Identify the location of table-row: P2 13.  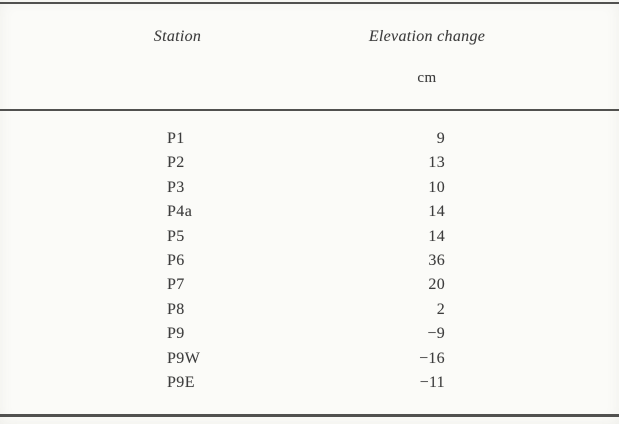
(309, 163).